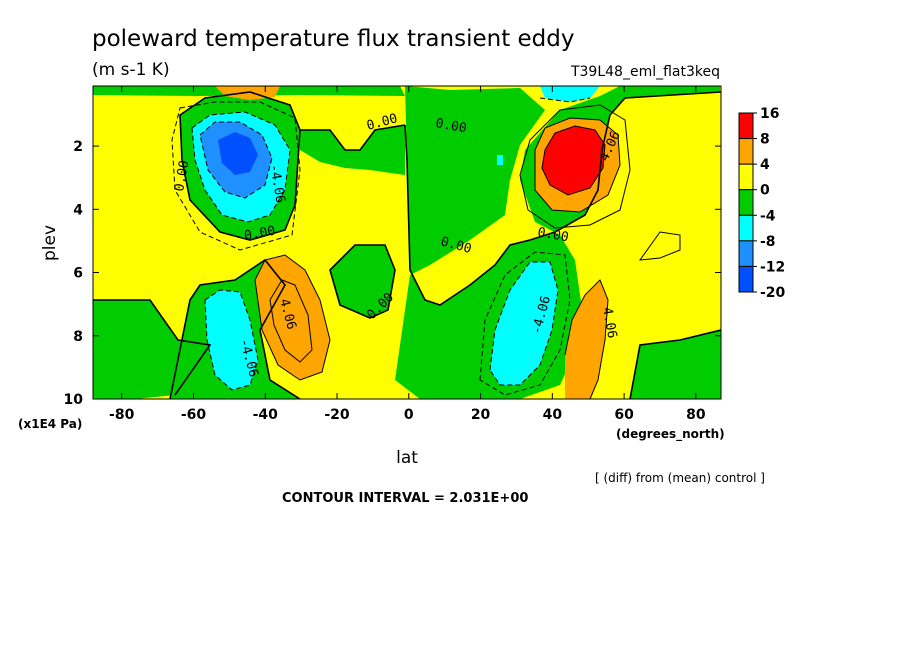 The height and width of the screenshot is (654, 904). What do you see at coordinates (337, 415) in the screenshot?
I see `x-tick-label: -20` at bounding box center [337, 415].